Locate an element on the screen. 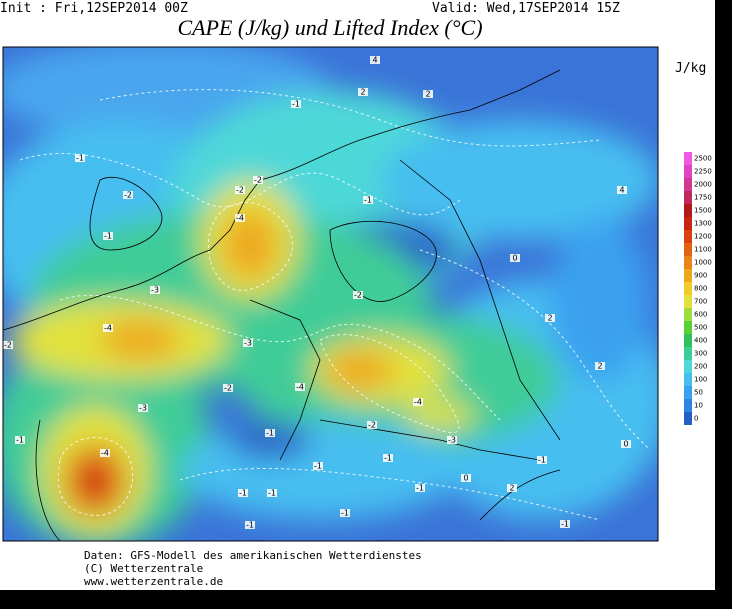  colorbar-label: 2500 is located at coordinates (703, 159).